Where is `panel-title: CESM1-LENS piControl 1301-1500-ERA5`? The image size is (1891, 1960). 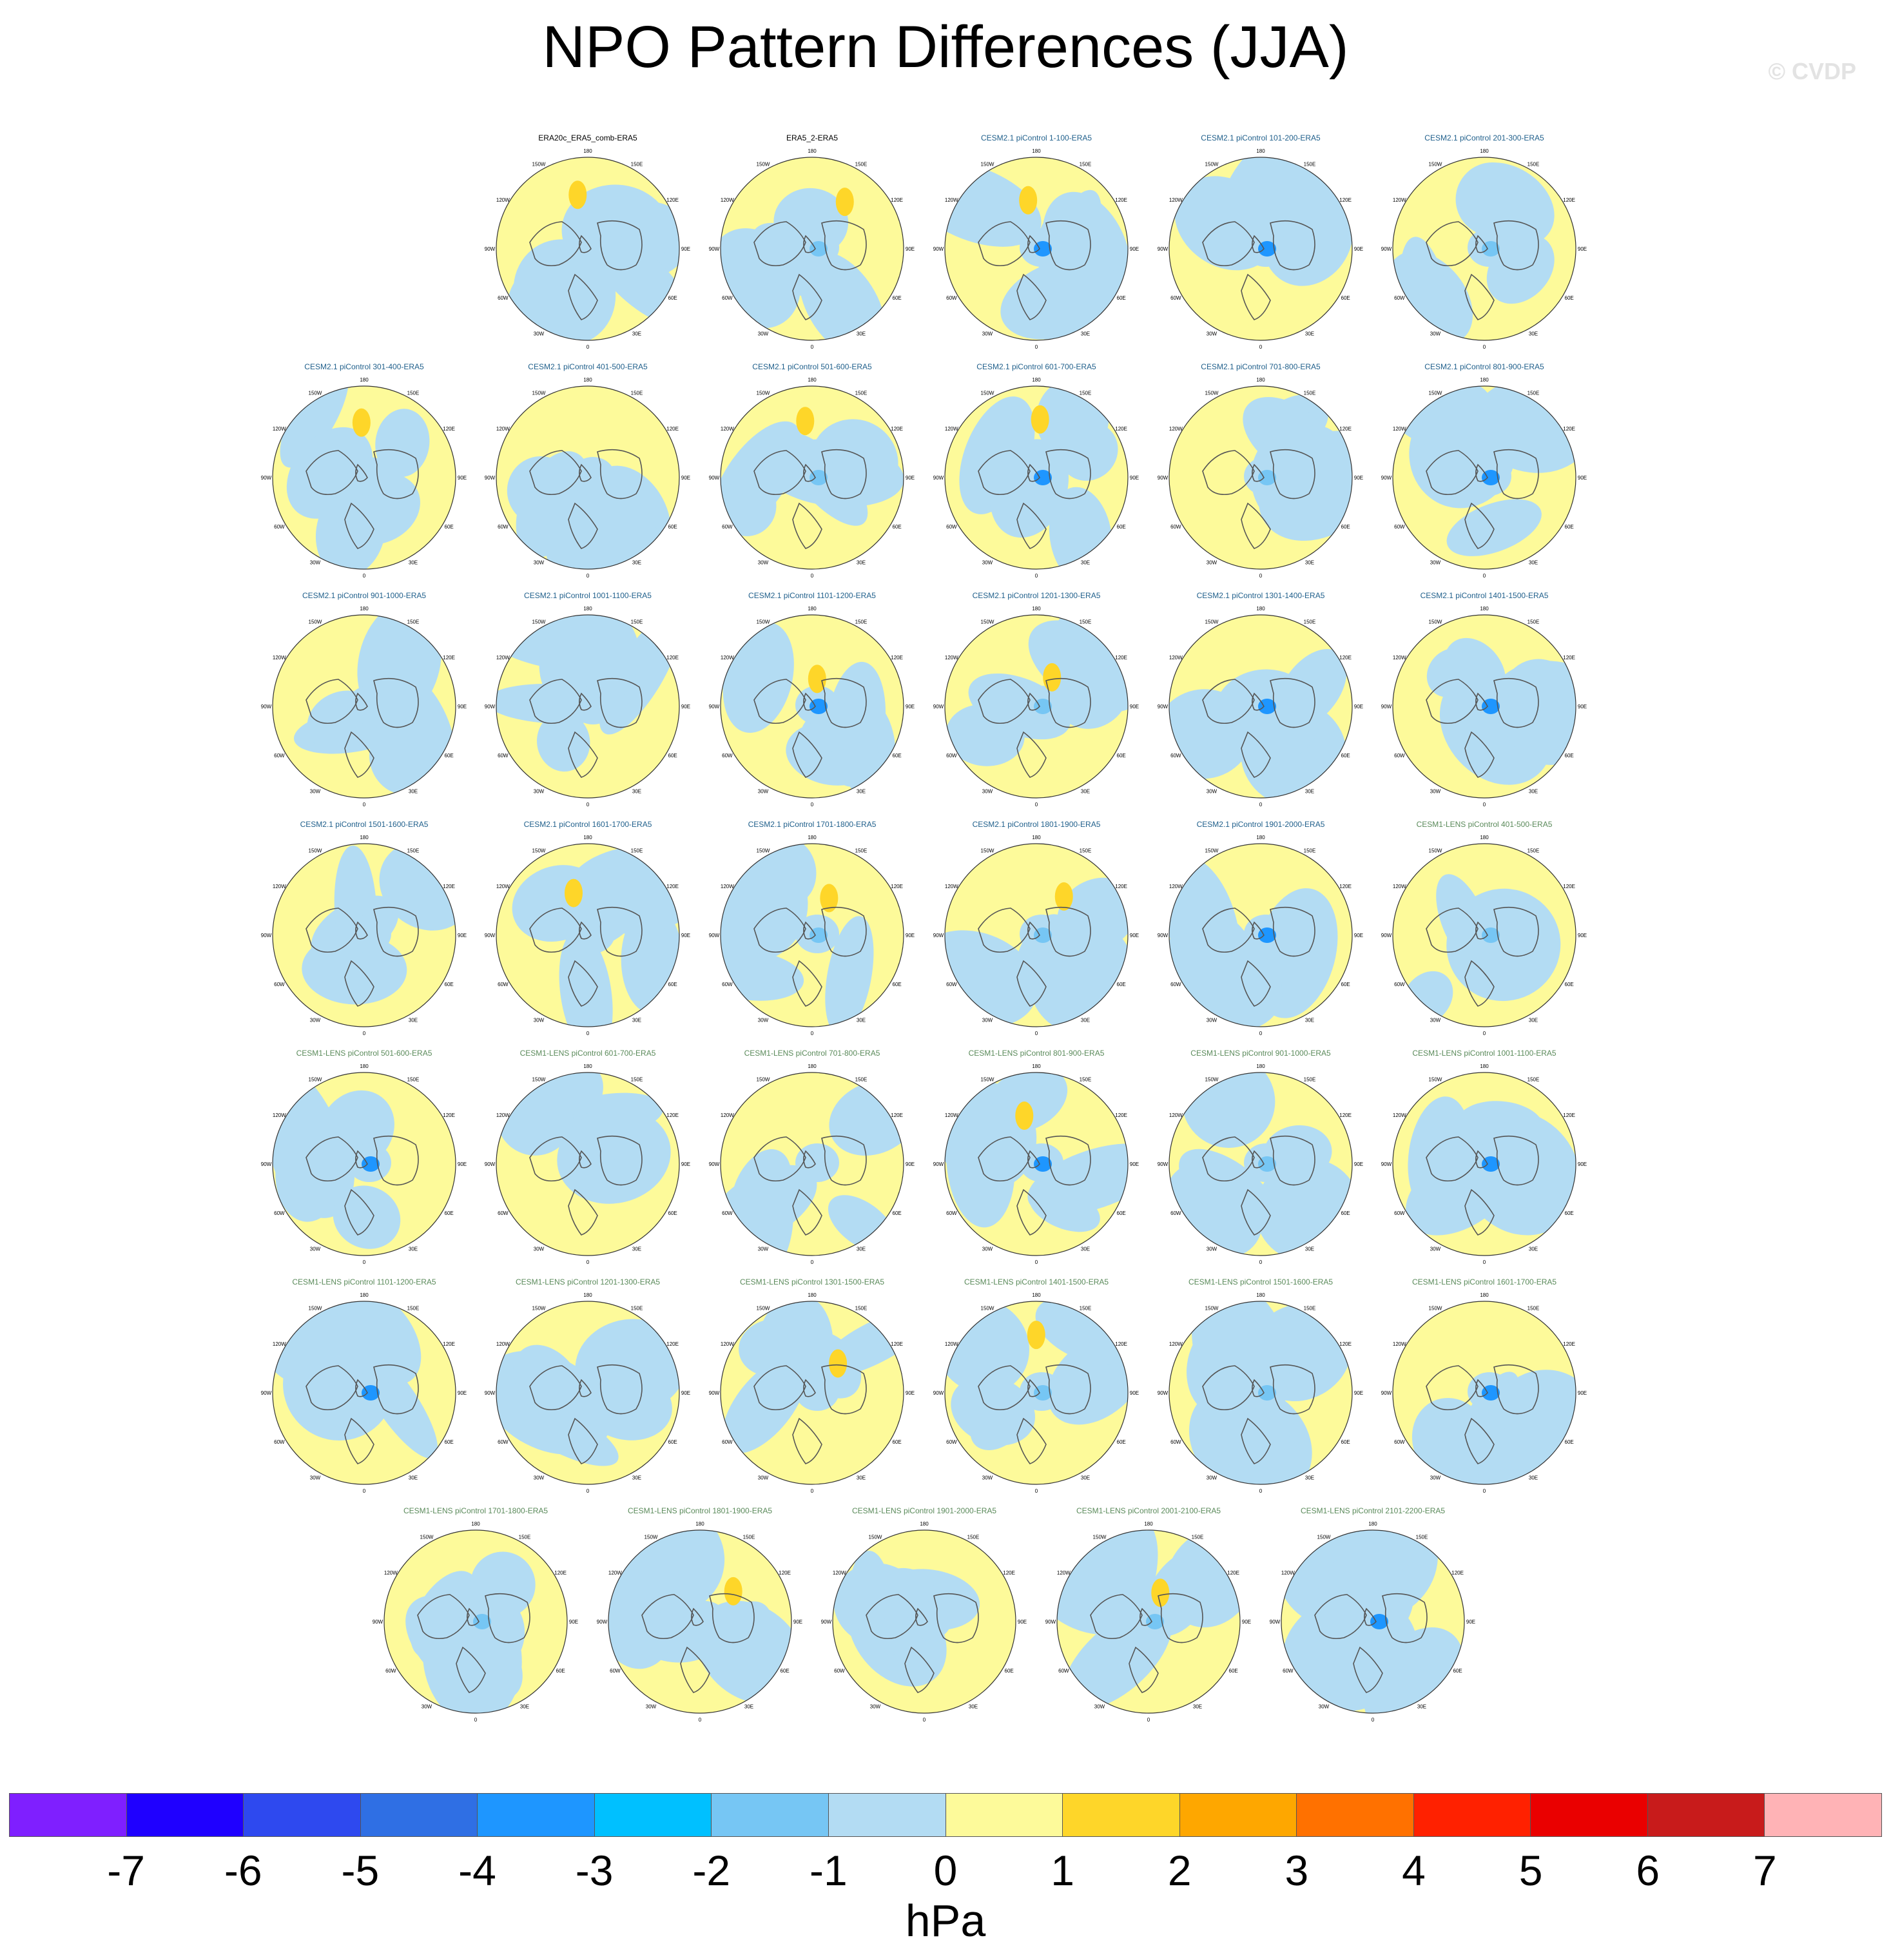
panel-title: CESM1-LENS piControl 1301-1500-ERA5 is located at coordinates (812, 1281).